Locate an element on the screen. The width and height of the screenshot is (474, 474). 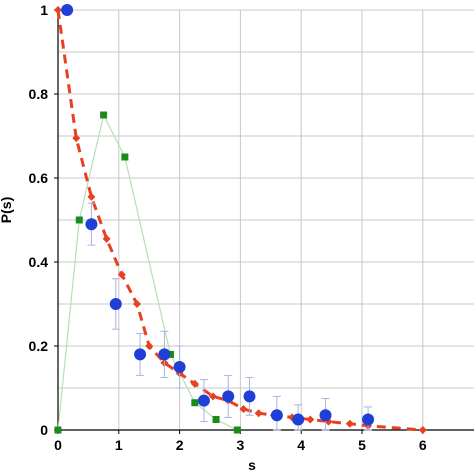
x-tick-label: 4 is located at coordinates (301, 445).